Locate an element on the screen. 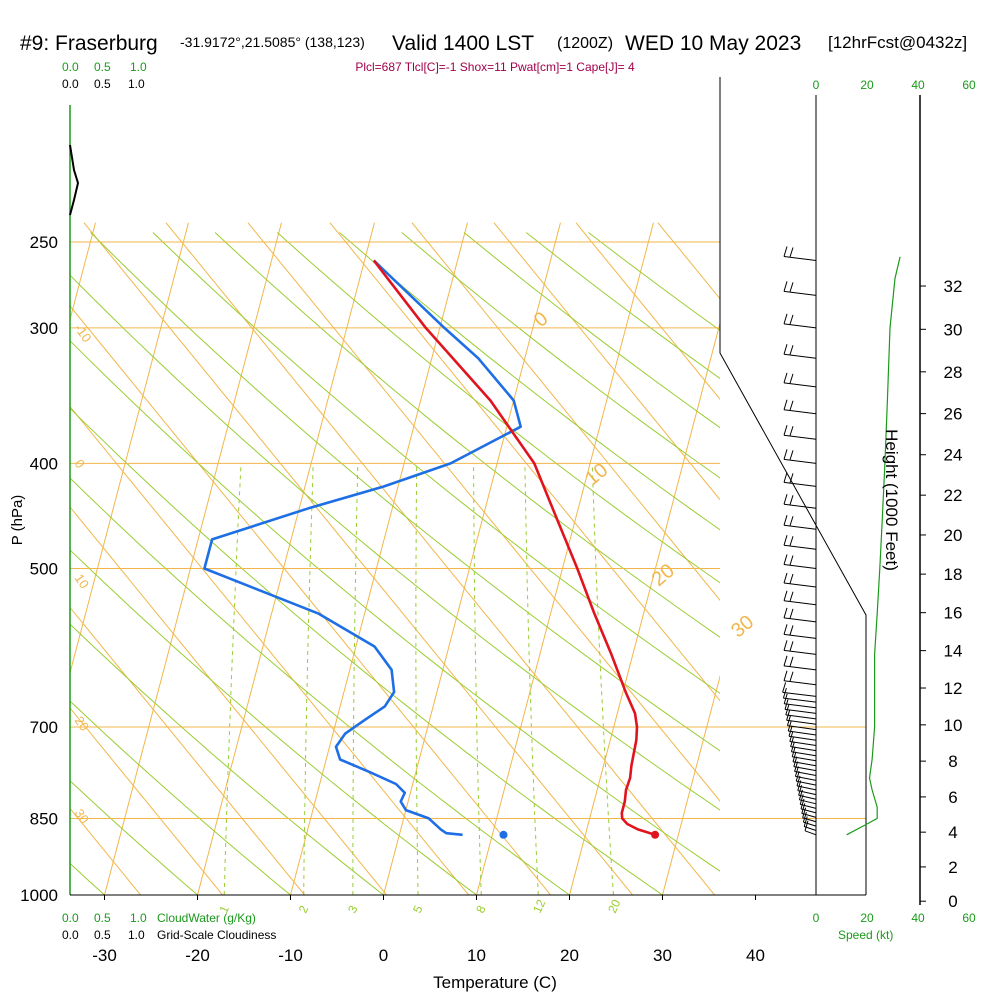  temperature-tick-label: 10 is located at coordinates (476, 955).